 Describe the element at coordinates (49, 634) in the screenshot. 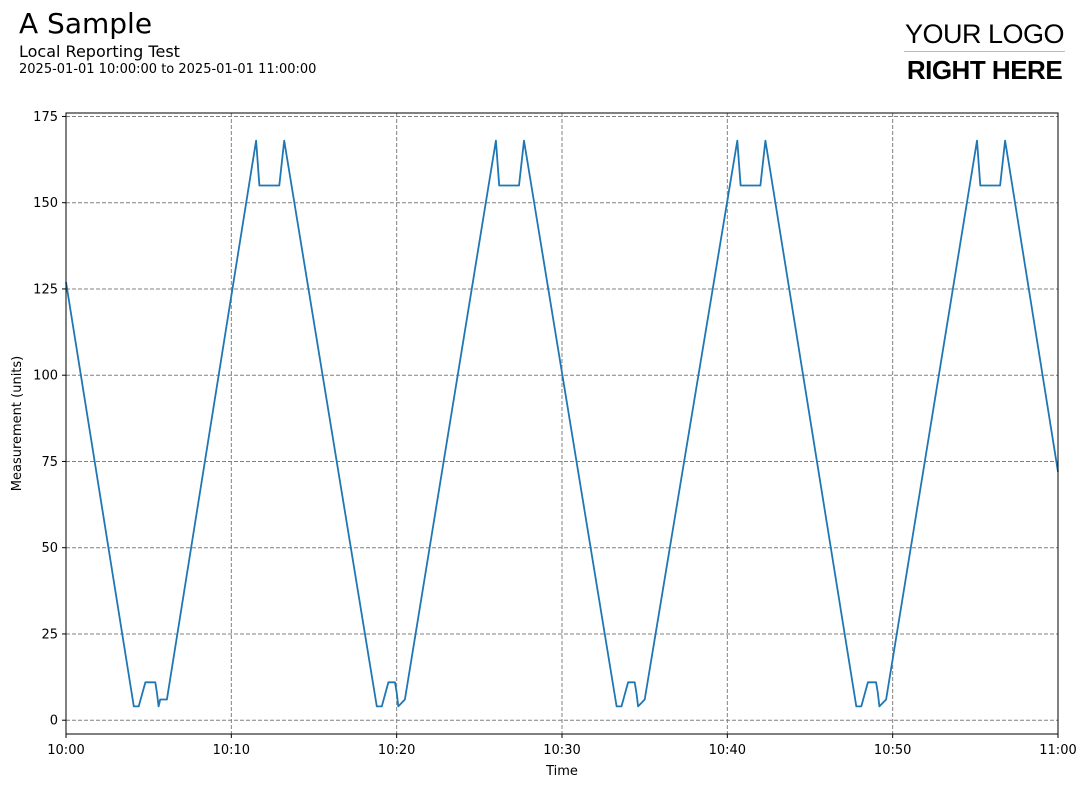

I see `y-tick-label: 25` at that location.